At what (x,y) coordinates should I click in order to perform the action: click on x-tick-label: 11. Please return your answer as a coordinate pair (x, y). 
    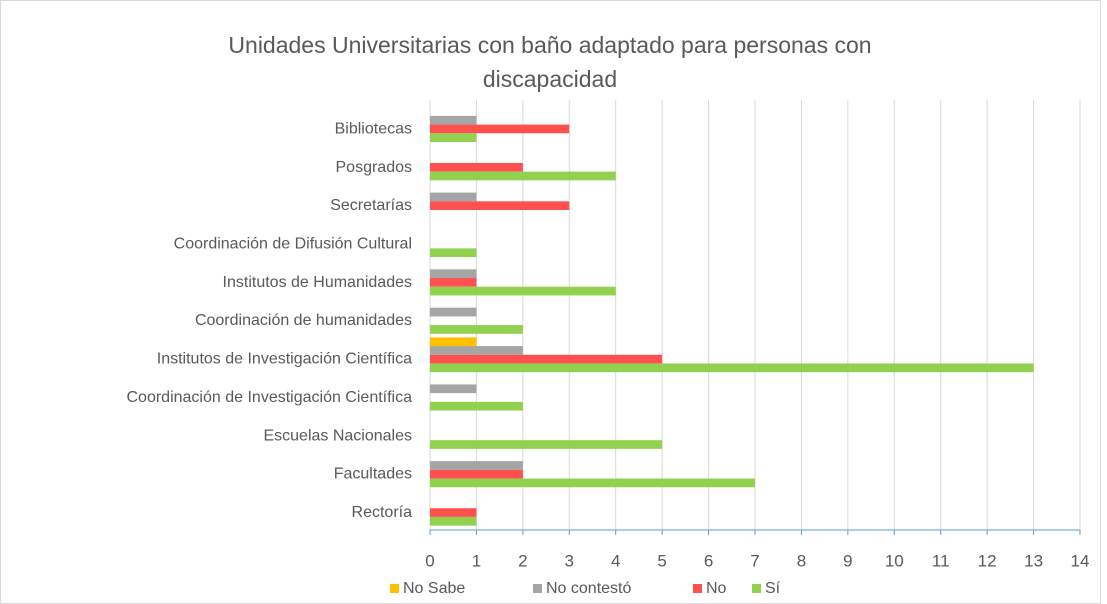
    Looking at the image, I should click on (941, 560).